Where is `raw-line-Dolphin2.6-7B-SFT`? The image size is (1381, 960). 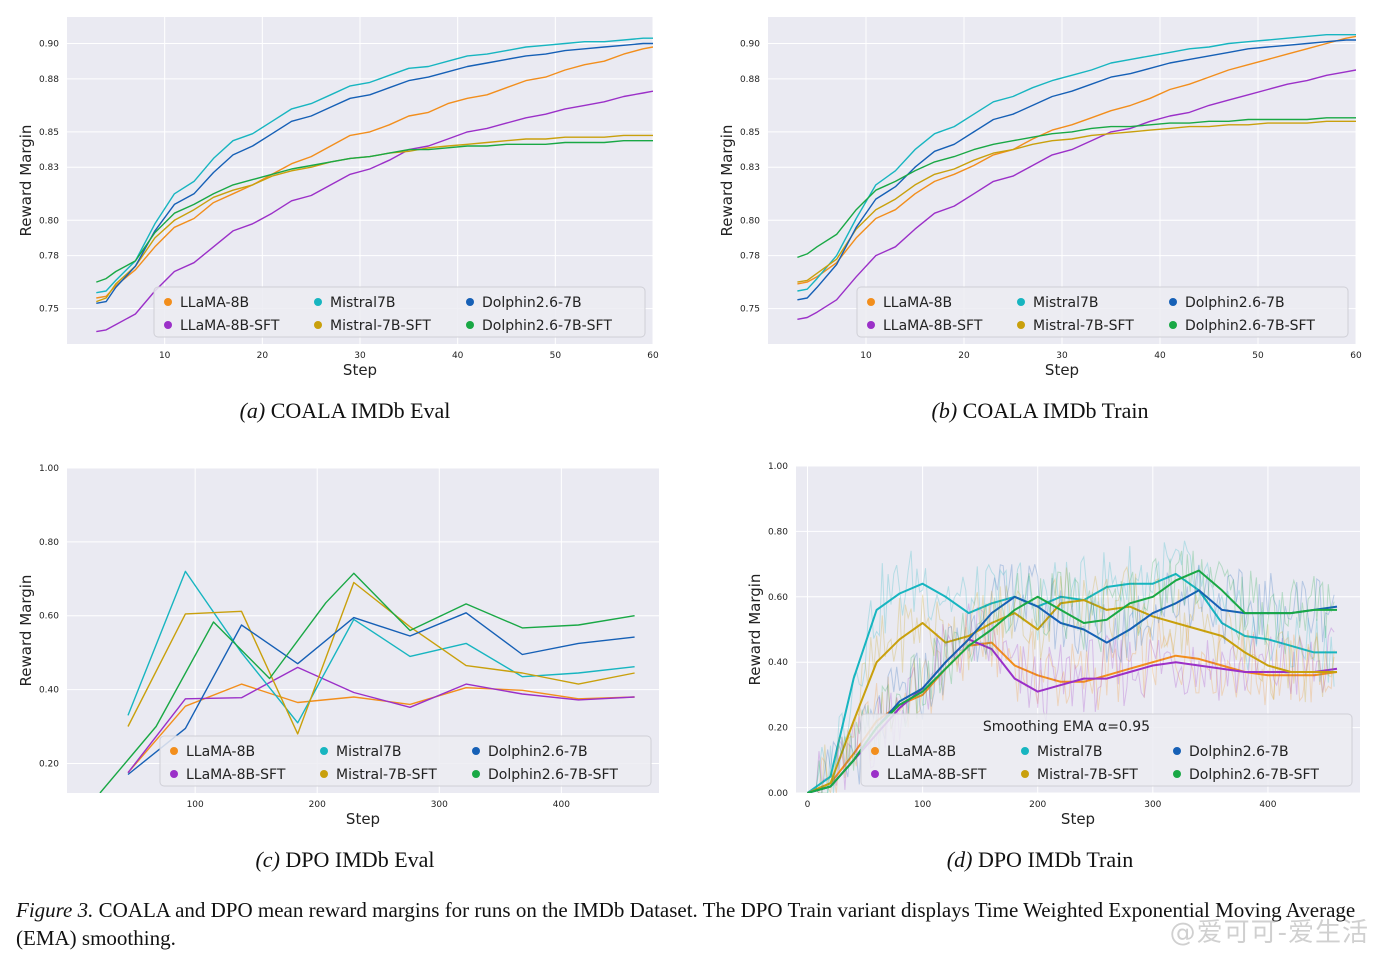 raw-line-Dolphin2.6-7B-SFT is located at coordinates (1071, 671).